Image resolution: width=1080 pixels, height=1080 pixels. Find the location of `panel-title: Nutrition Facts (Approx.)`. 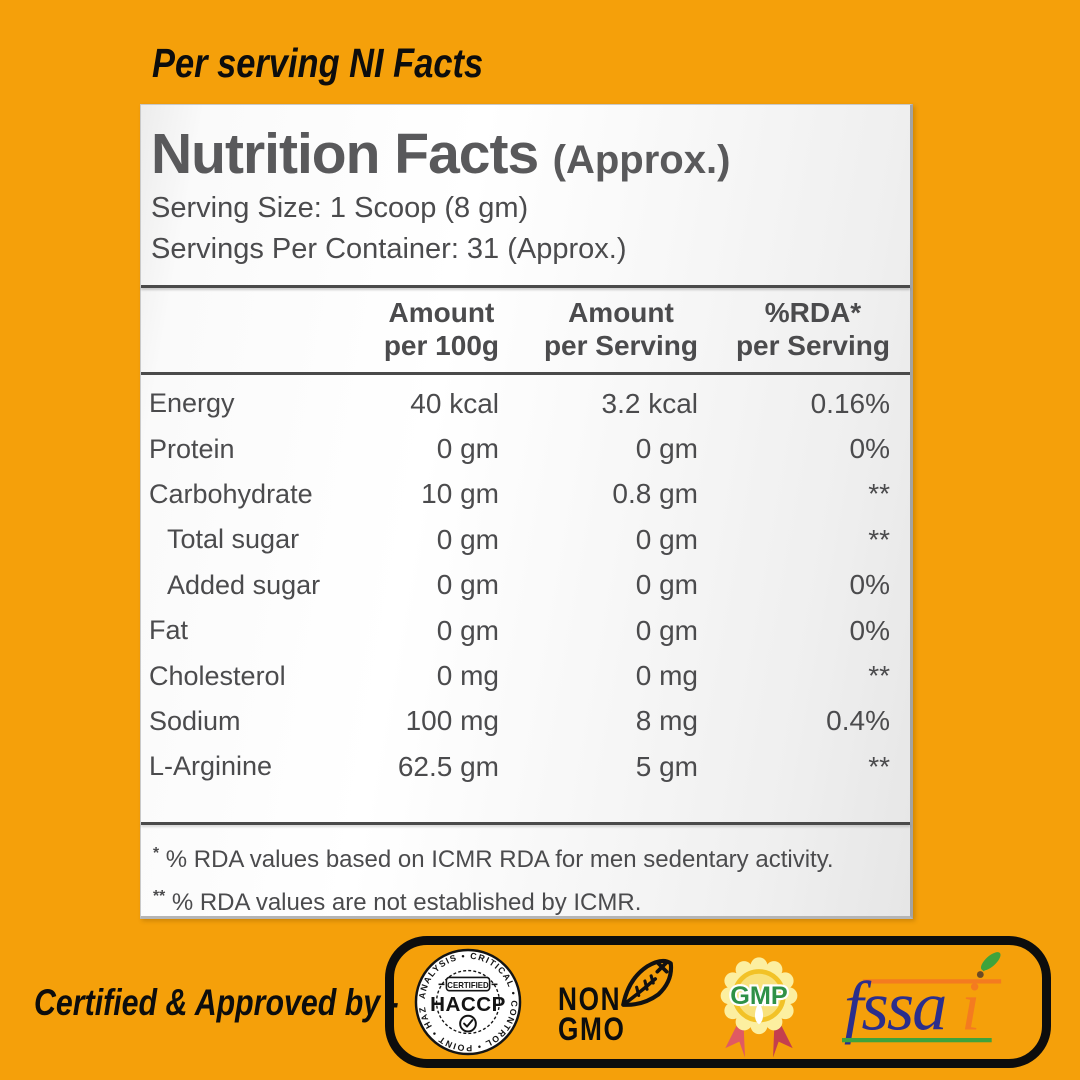

panel-title: Nutrition Facts (Approx.) is located at coordinates (525, 154).